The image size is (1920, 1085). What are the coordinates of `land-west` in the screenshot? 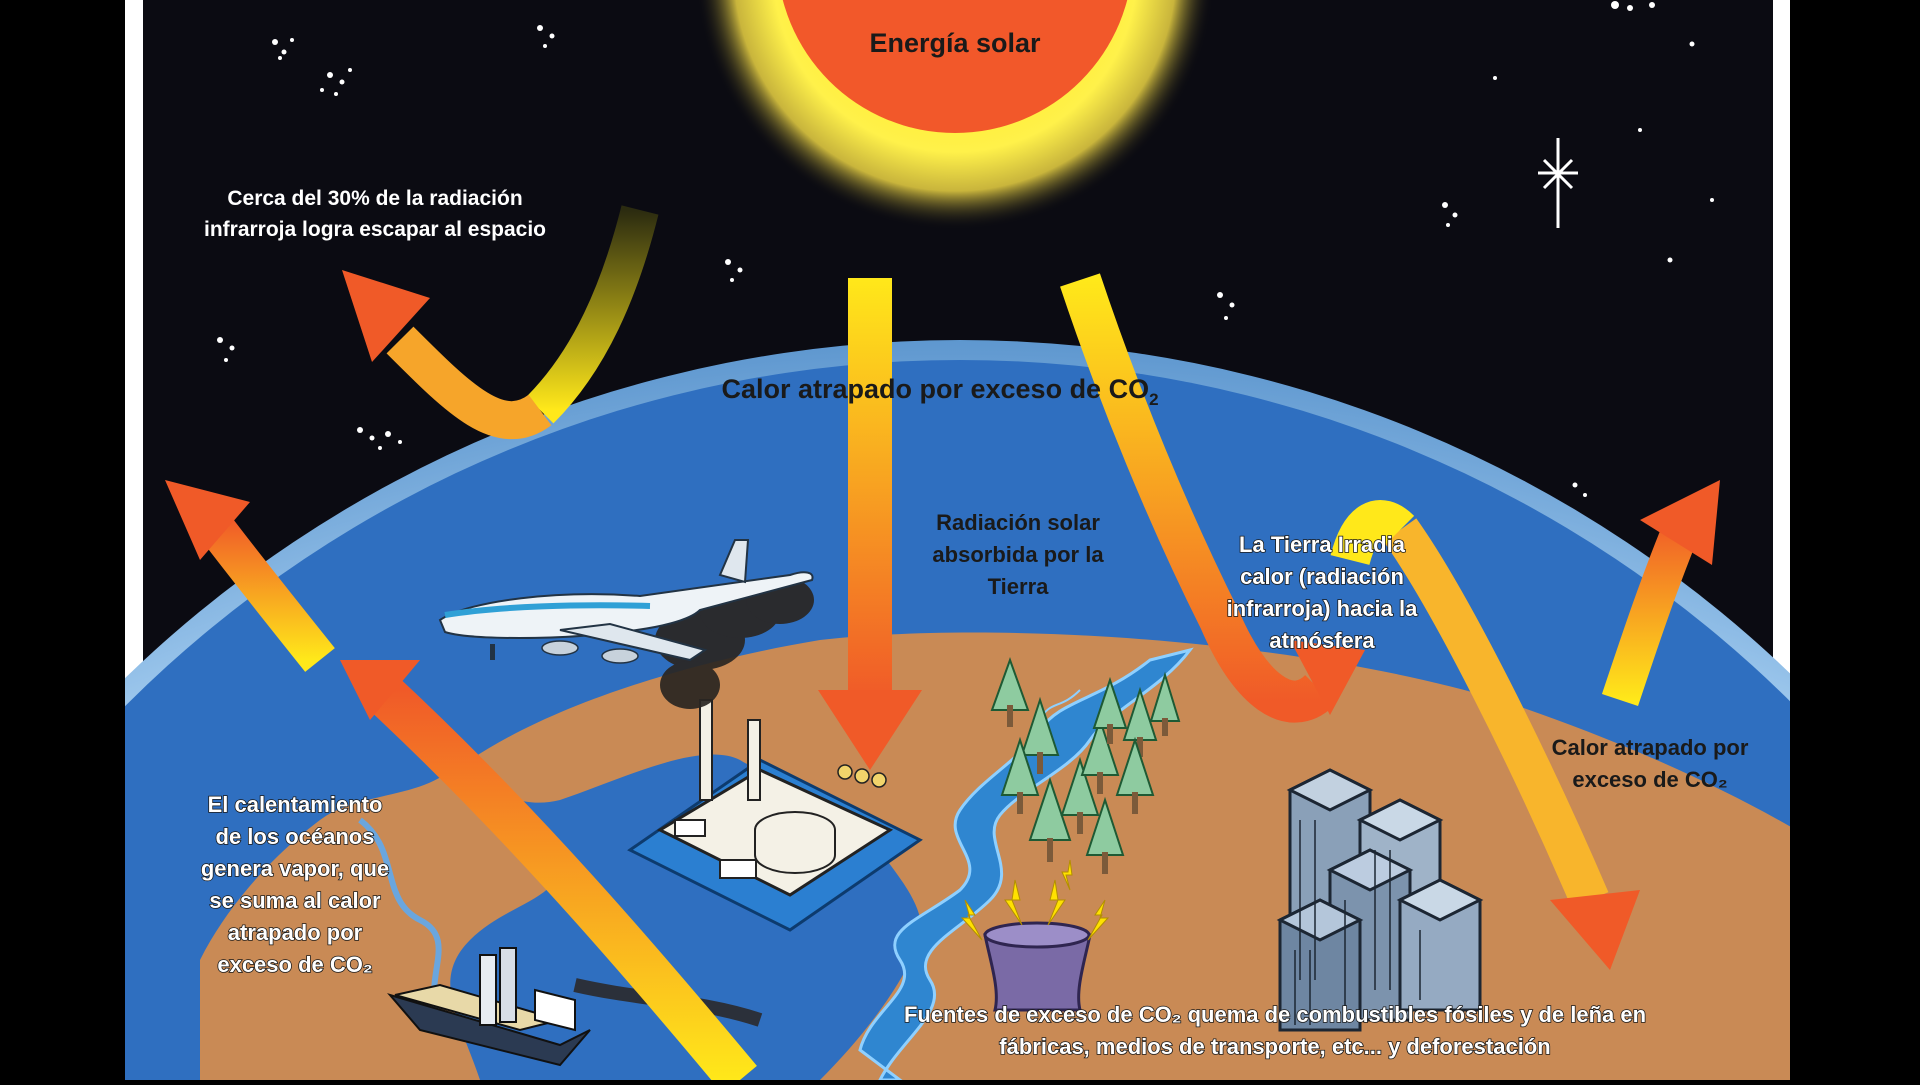 It's located at (381, 920).